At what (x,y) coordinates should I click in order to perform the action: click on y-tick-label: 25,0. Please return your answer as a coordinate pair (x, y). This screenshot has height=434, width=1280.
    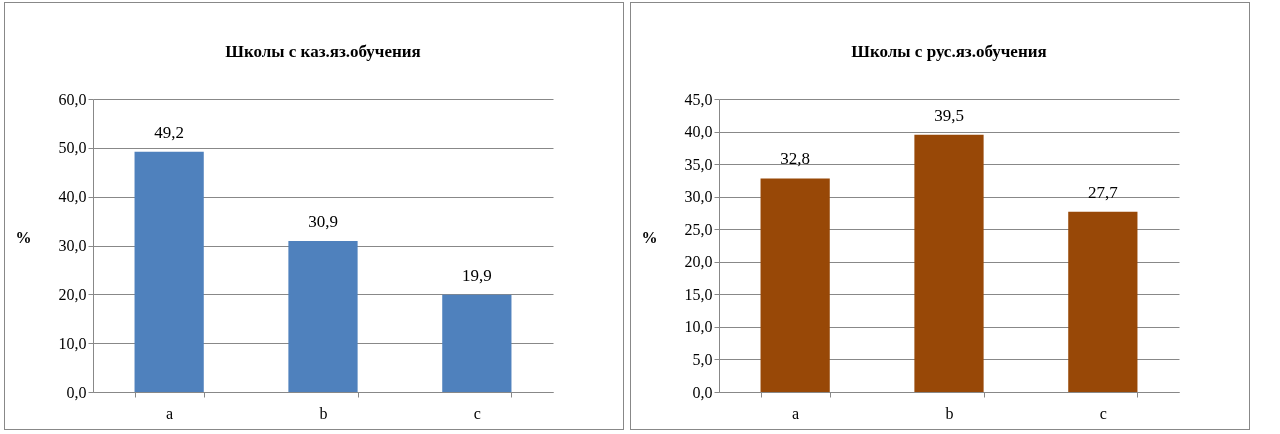
    Looking at the image, I should click on (698, 229).